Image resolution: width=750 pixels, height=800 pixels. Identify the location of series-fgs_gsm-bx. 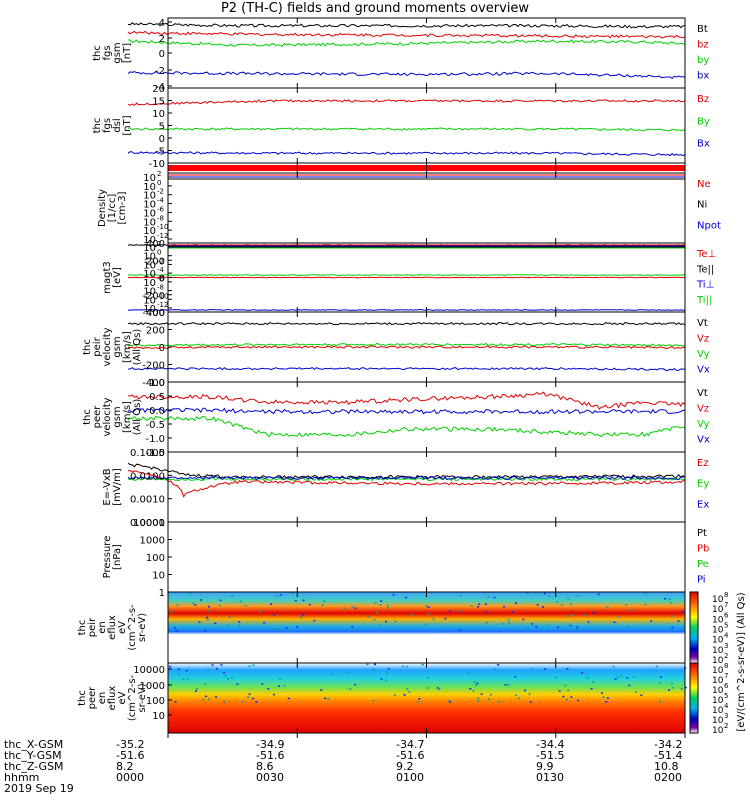
(406, 75).